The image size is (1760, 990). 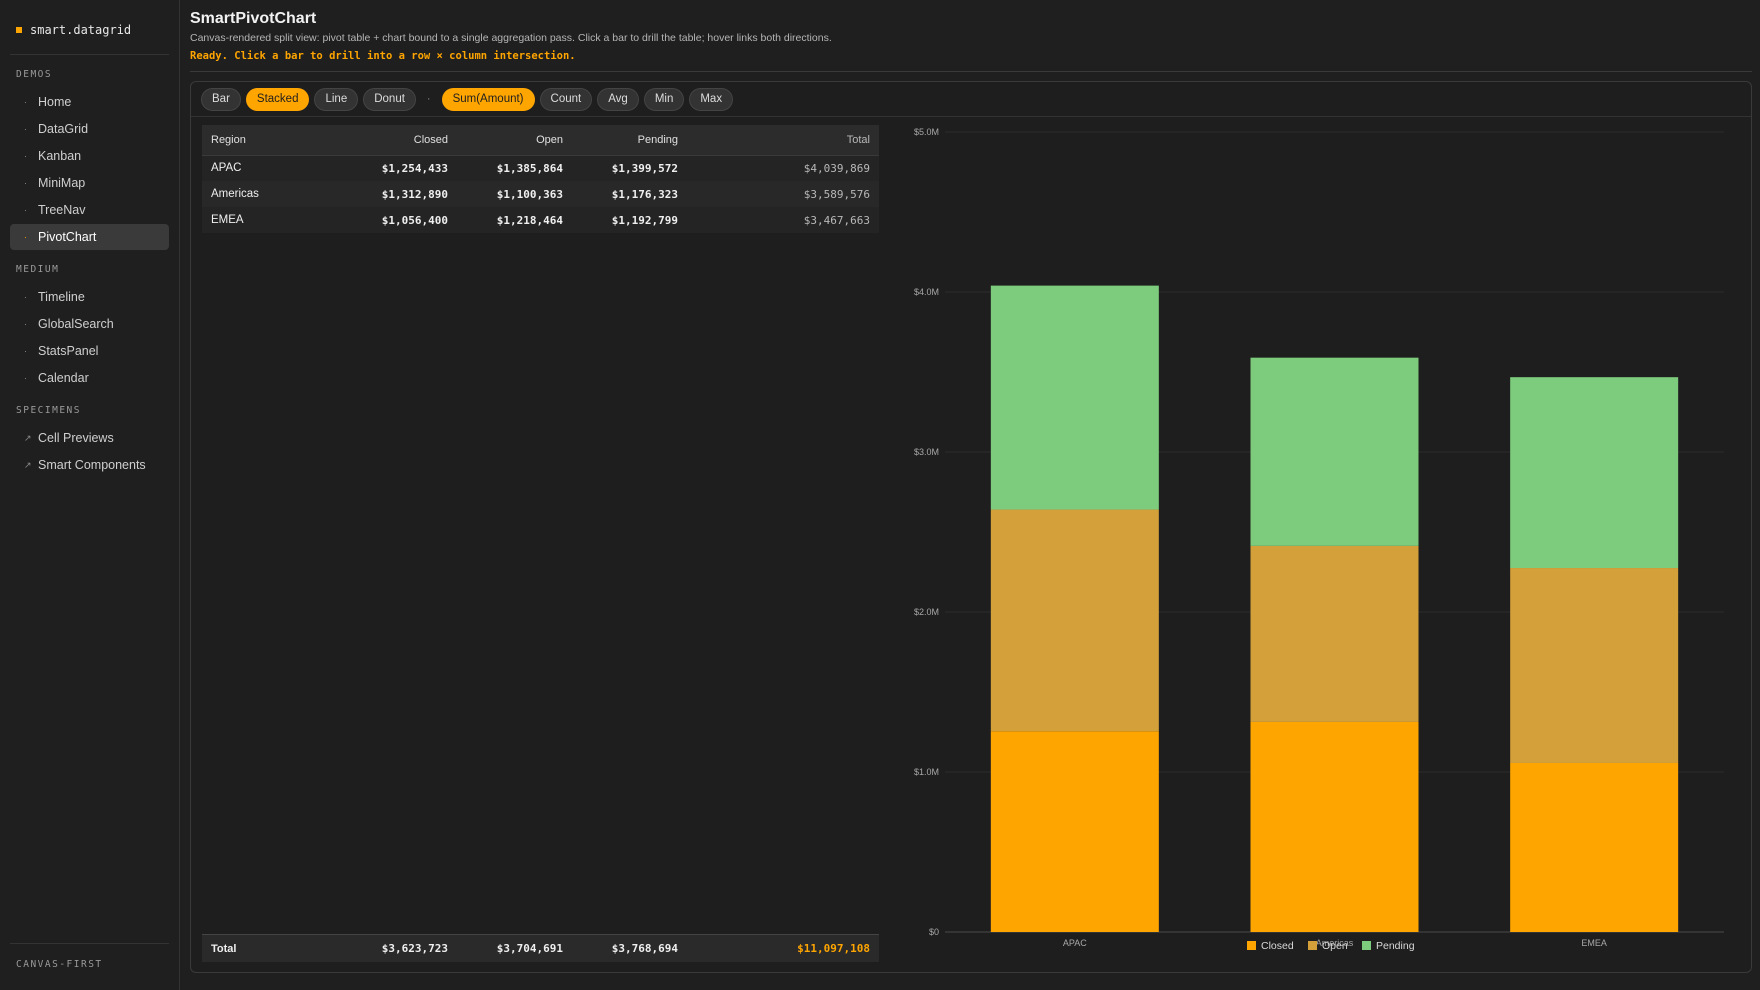 What do you see at coordinates (926, 292) in the screenshot?
I see `y-tick-label: $4.0M` at bounding box center [926, 292].